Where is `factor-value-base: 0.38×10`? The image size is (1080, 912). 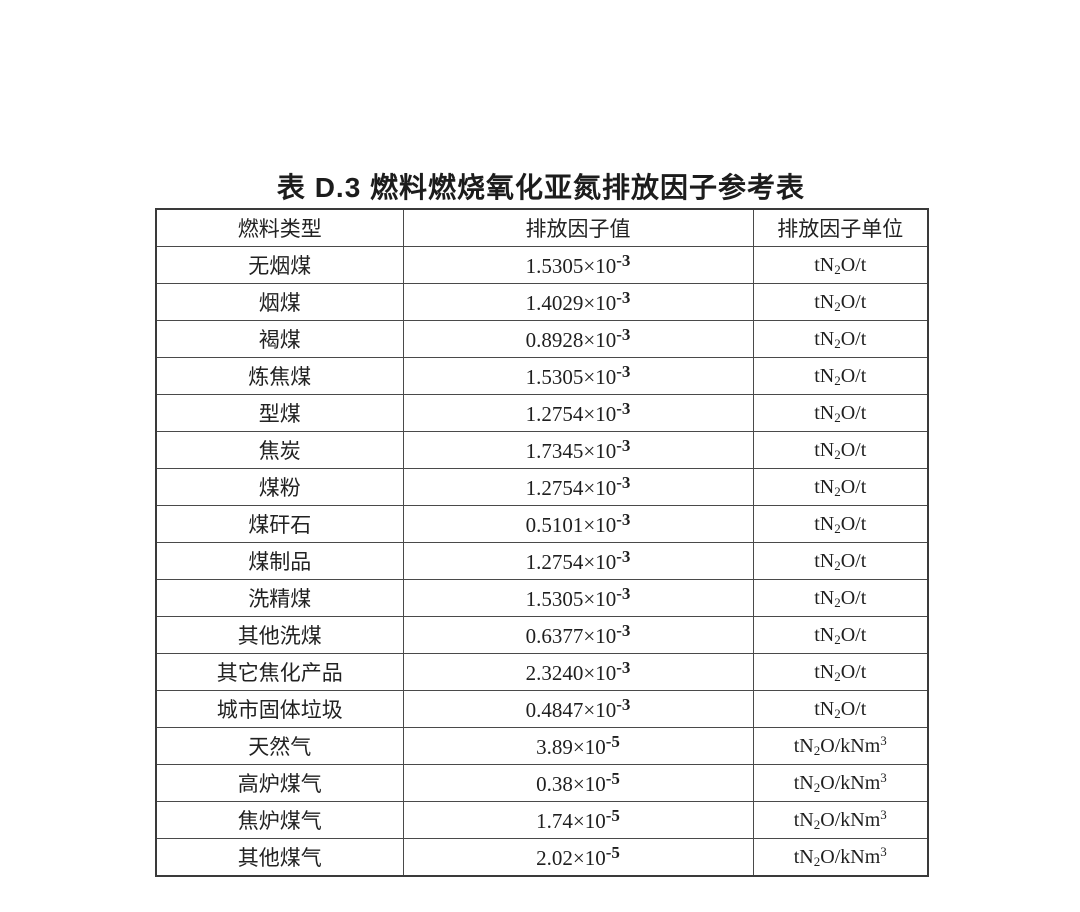 factor-value-base: 0.38×10 is located at coordinates (571, 784).